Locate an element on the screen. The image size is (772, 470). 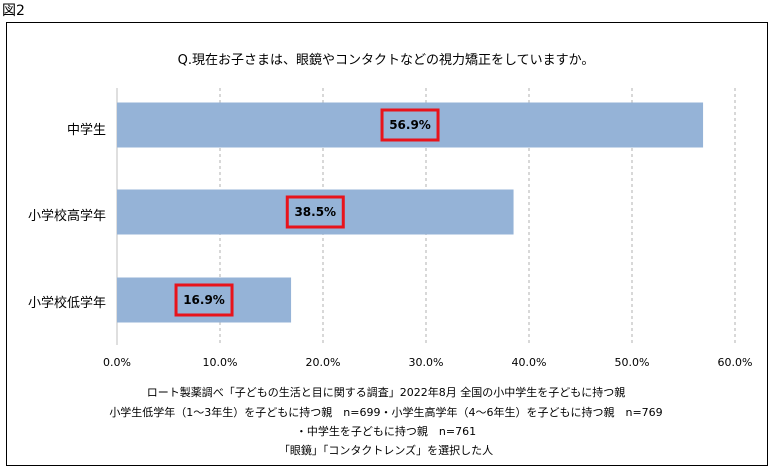
source-note-line-3: ・中学生を子どもに持つ親 n=761 is located at coordinates (386, 431).